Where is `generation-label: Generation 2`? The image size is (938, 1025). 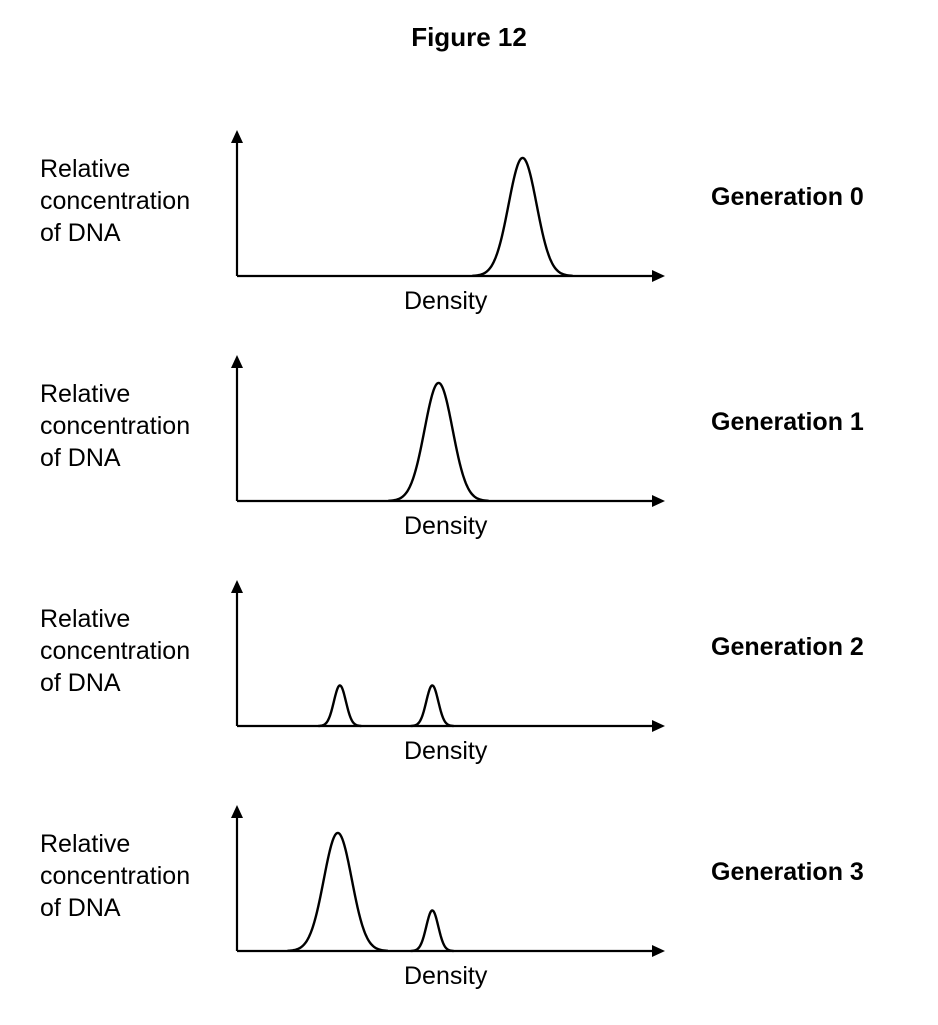
generation-label: Generation 2 is located at coordinates (787, 647).